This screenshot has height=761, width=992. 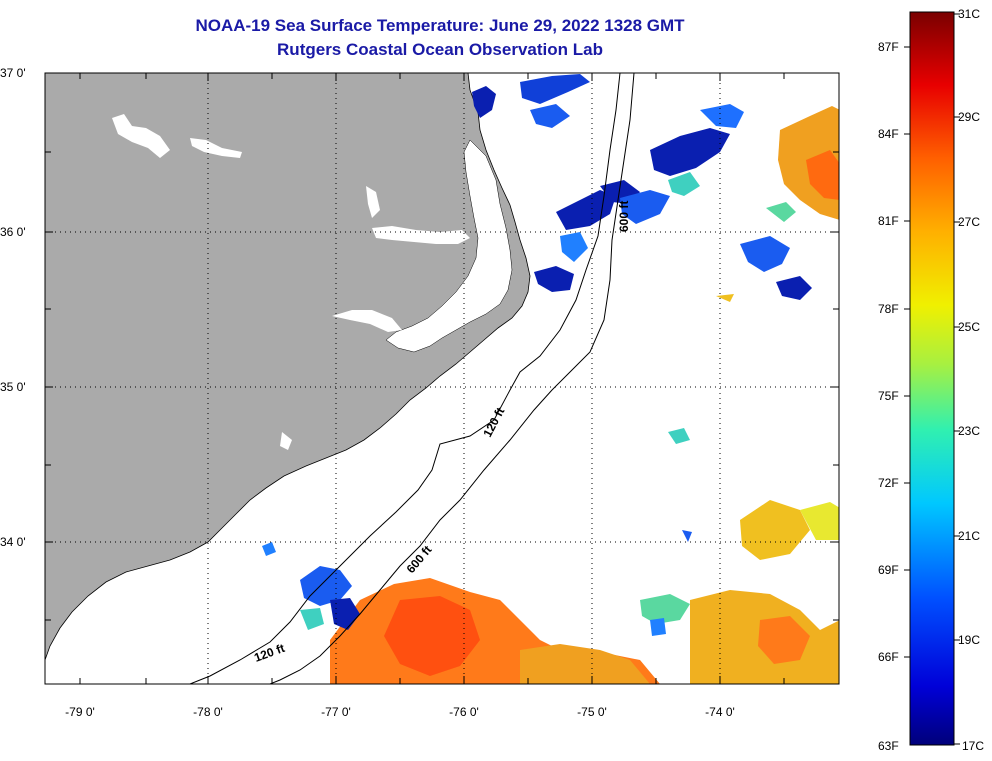 What do you see at coordinates (13, 73) in the screenshot?
I see `lat-label-37: 37 0'` at bounding box center [13, 73].